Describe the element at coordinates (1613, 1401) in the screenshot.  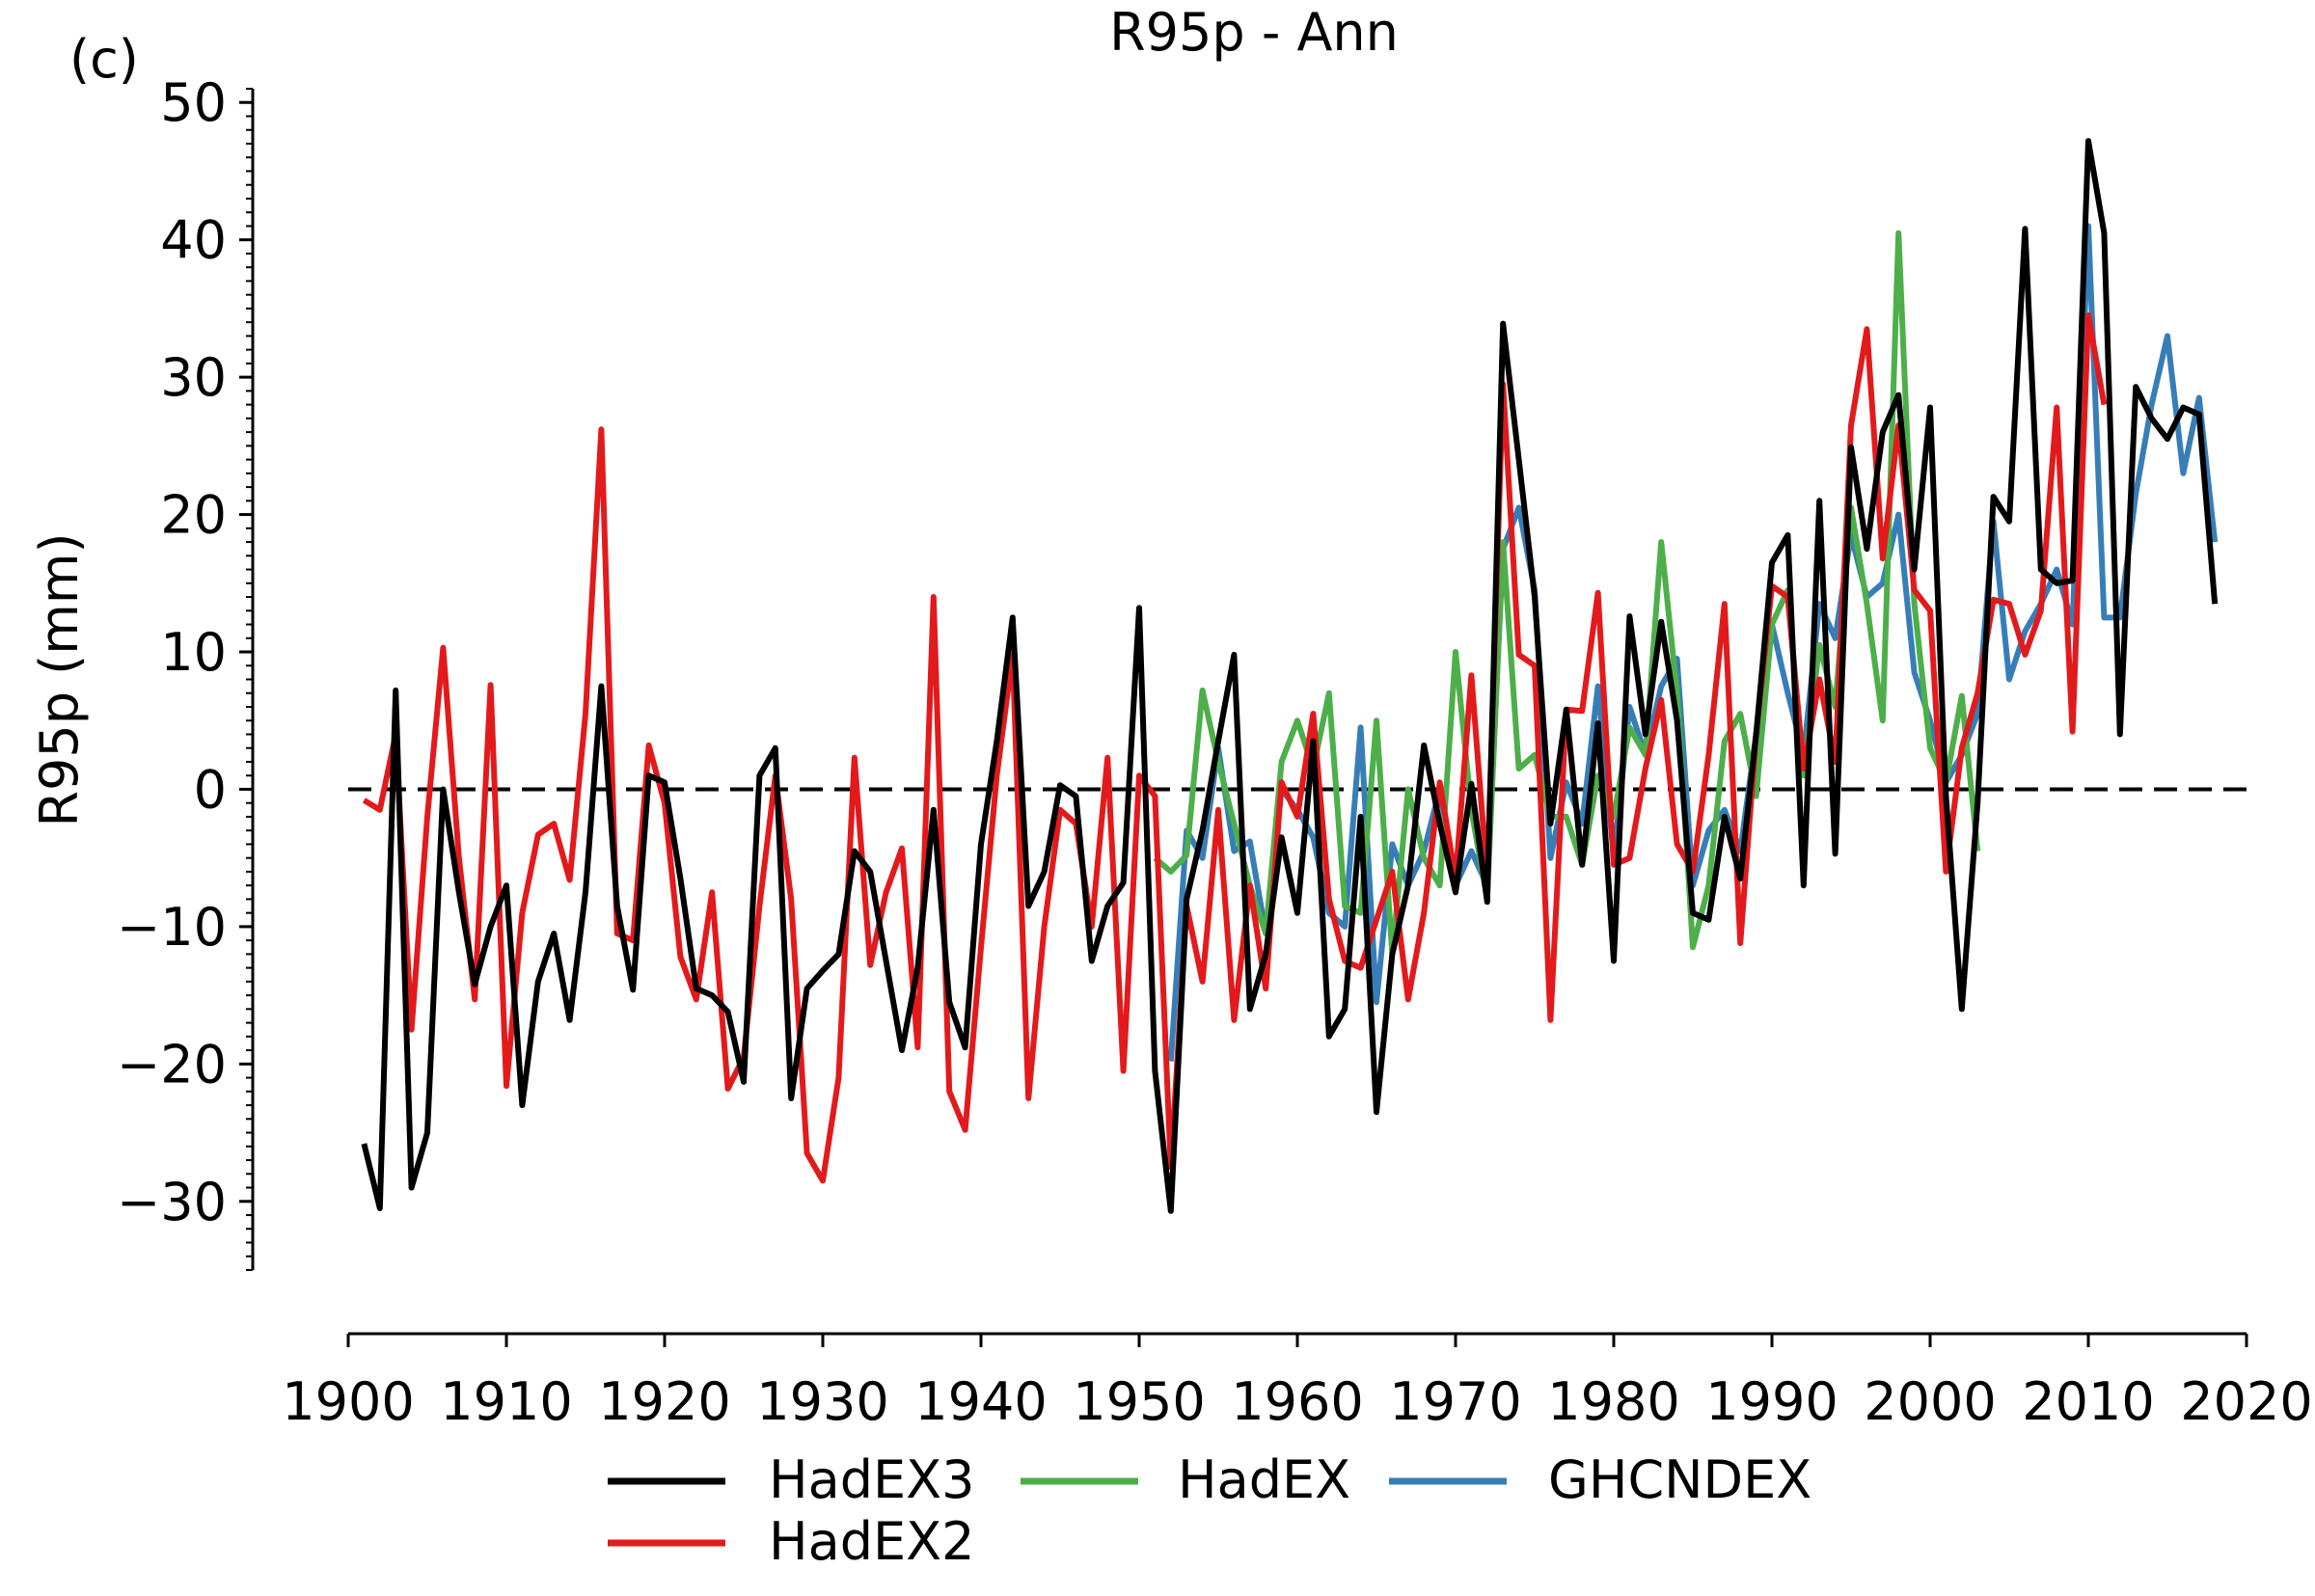
I see `x-tick-label: 1980` at that location.